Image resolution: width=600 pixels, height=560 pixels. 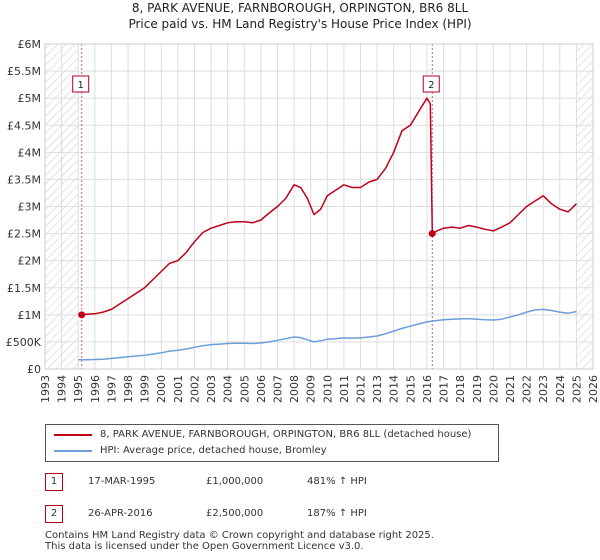 I want to click on sale-date: 17-MAR-1995, so click(x=122, y=481).